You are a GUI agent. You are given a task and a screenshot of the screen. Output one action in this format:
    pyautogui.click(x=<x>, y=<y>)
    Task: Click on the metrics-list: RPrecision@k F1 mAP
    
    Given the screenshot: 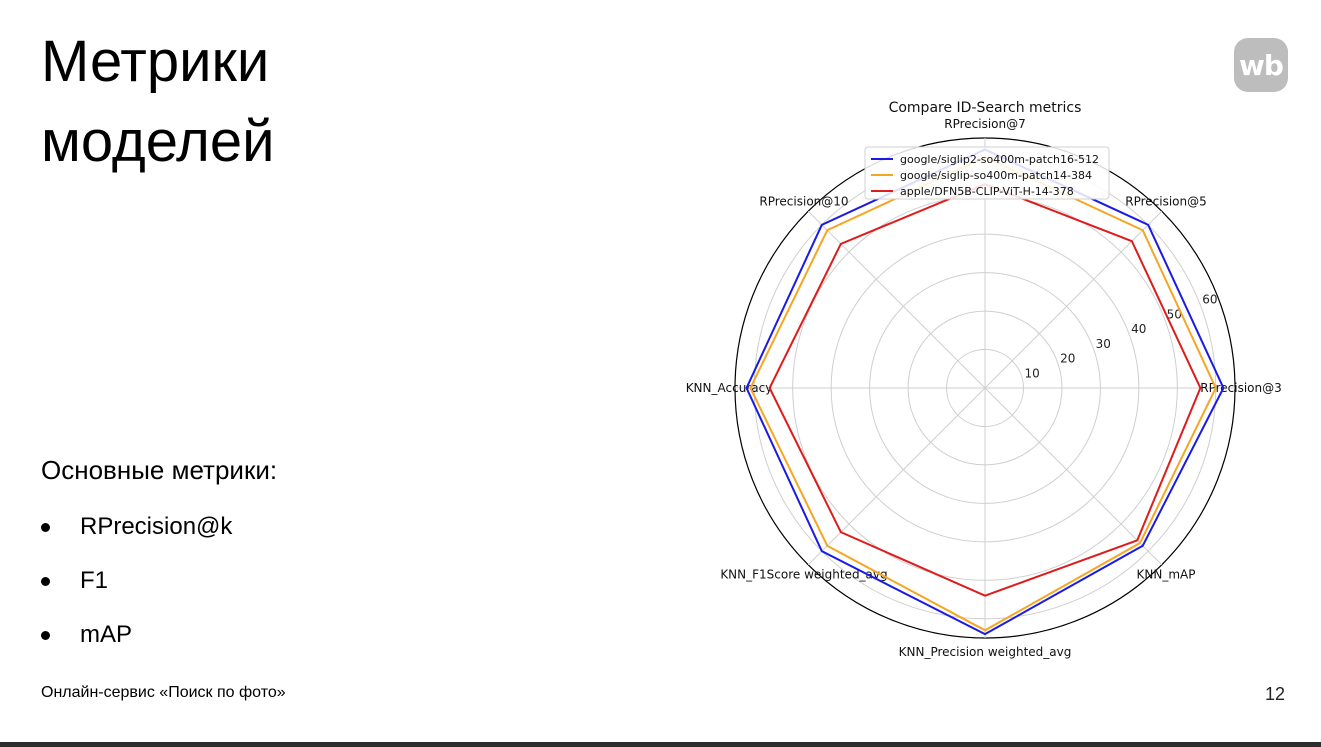 What is the action you would take?
    pyautogui.click(x=136, y=588)
    